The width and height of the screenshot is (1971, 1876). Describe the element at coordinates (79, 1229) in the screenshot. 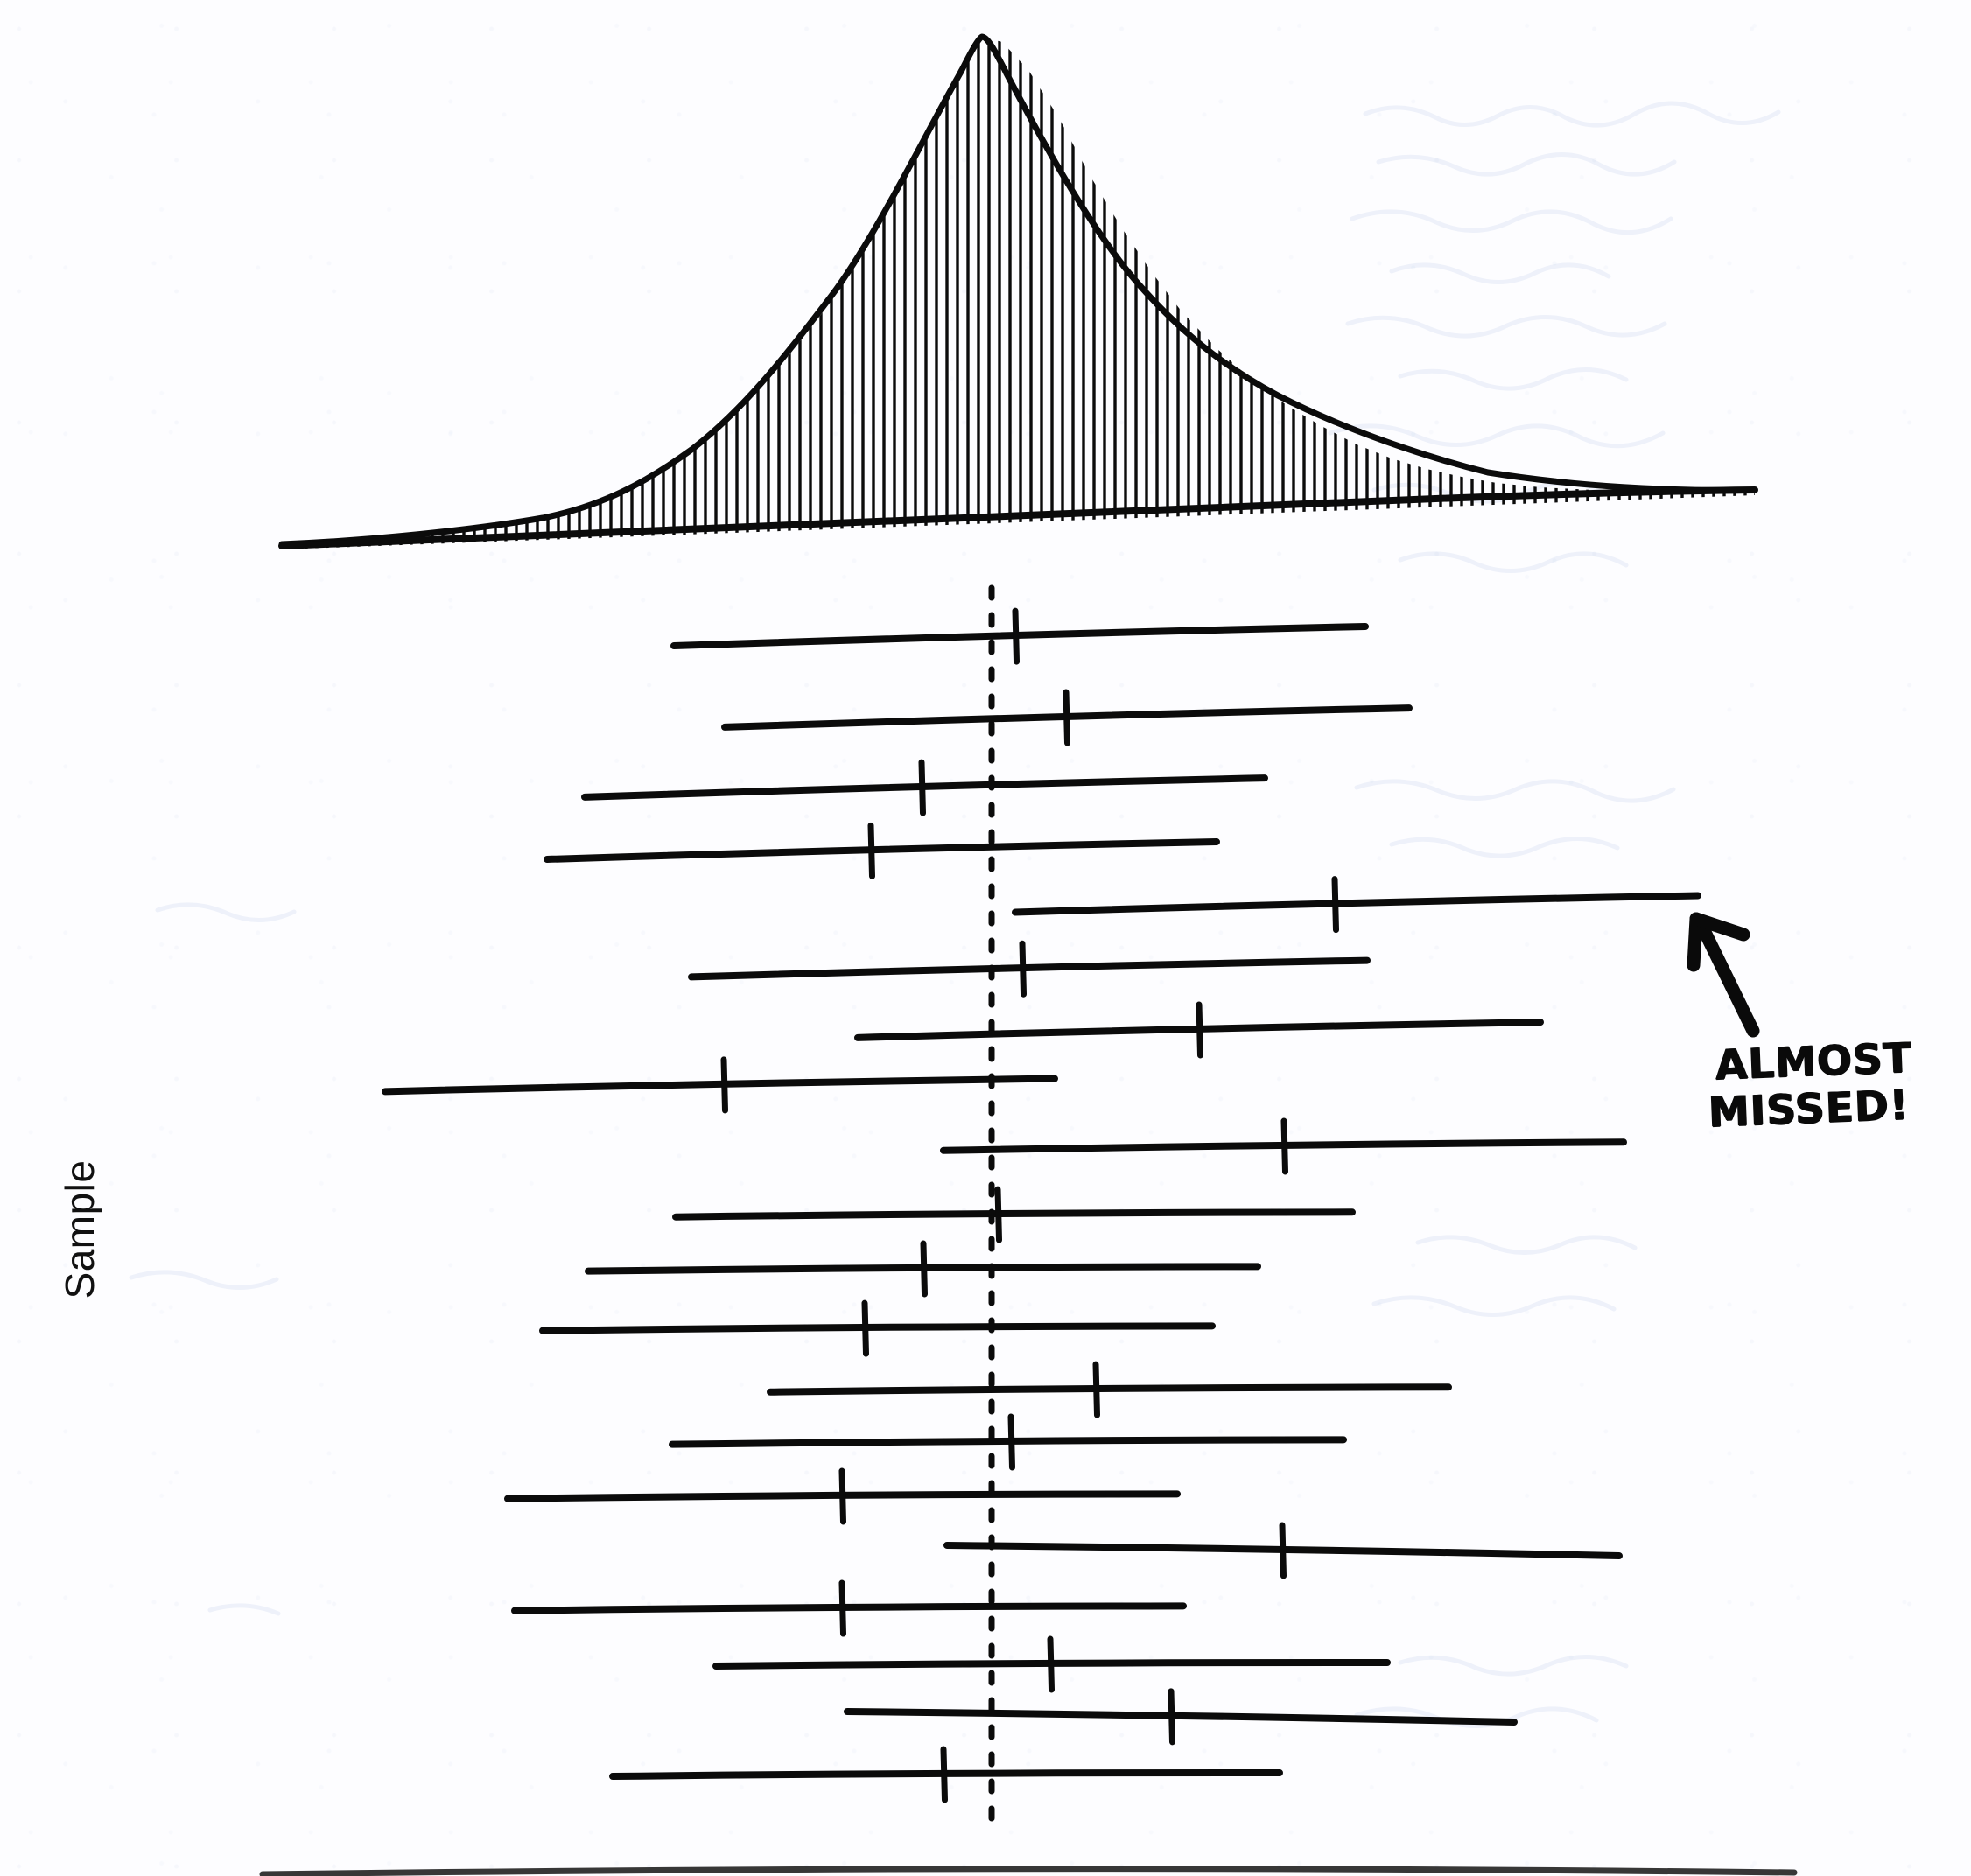

I see `y-axis-label: Sample` at that location.